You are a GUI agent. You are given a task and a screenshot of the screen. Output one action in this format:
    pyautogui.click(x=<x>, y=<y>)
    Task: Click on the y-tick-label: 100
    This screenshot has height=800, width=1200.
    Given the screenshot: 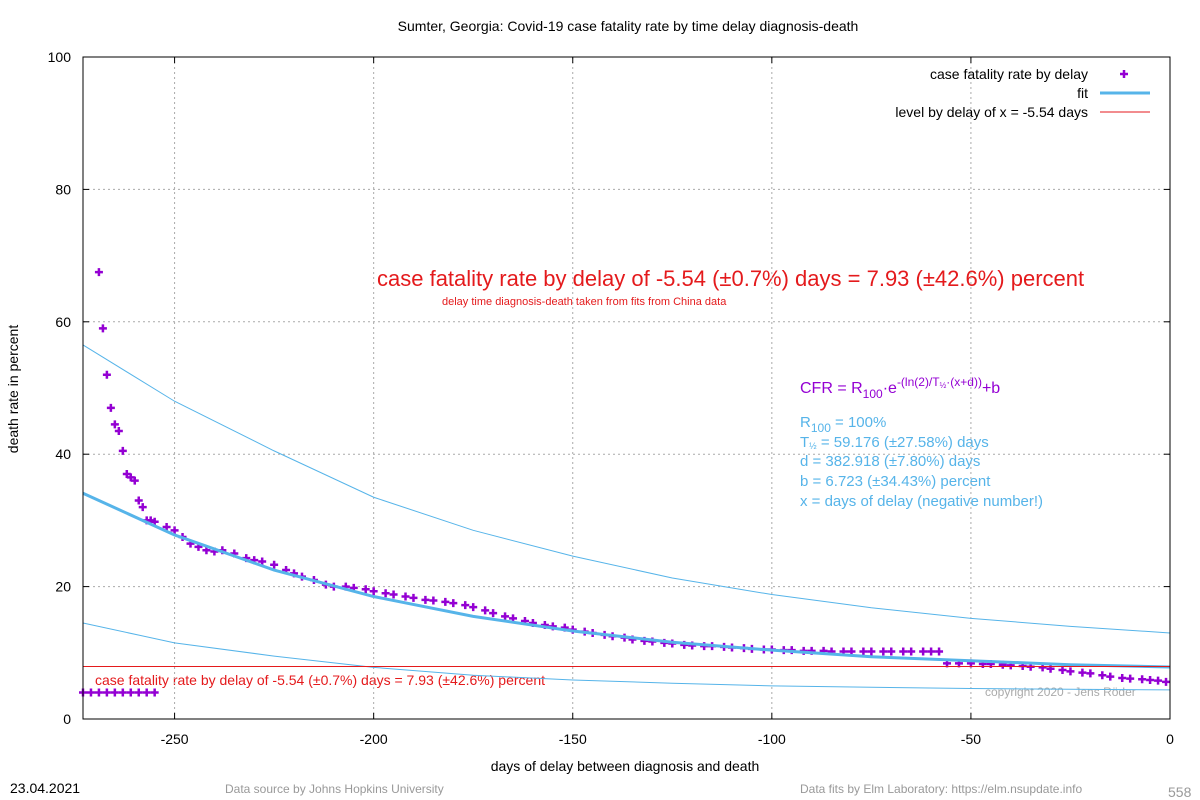 What is the action you would take?
    pyautogui.click(x=60, y=57)
    